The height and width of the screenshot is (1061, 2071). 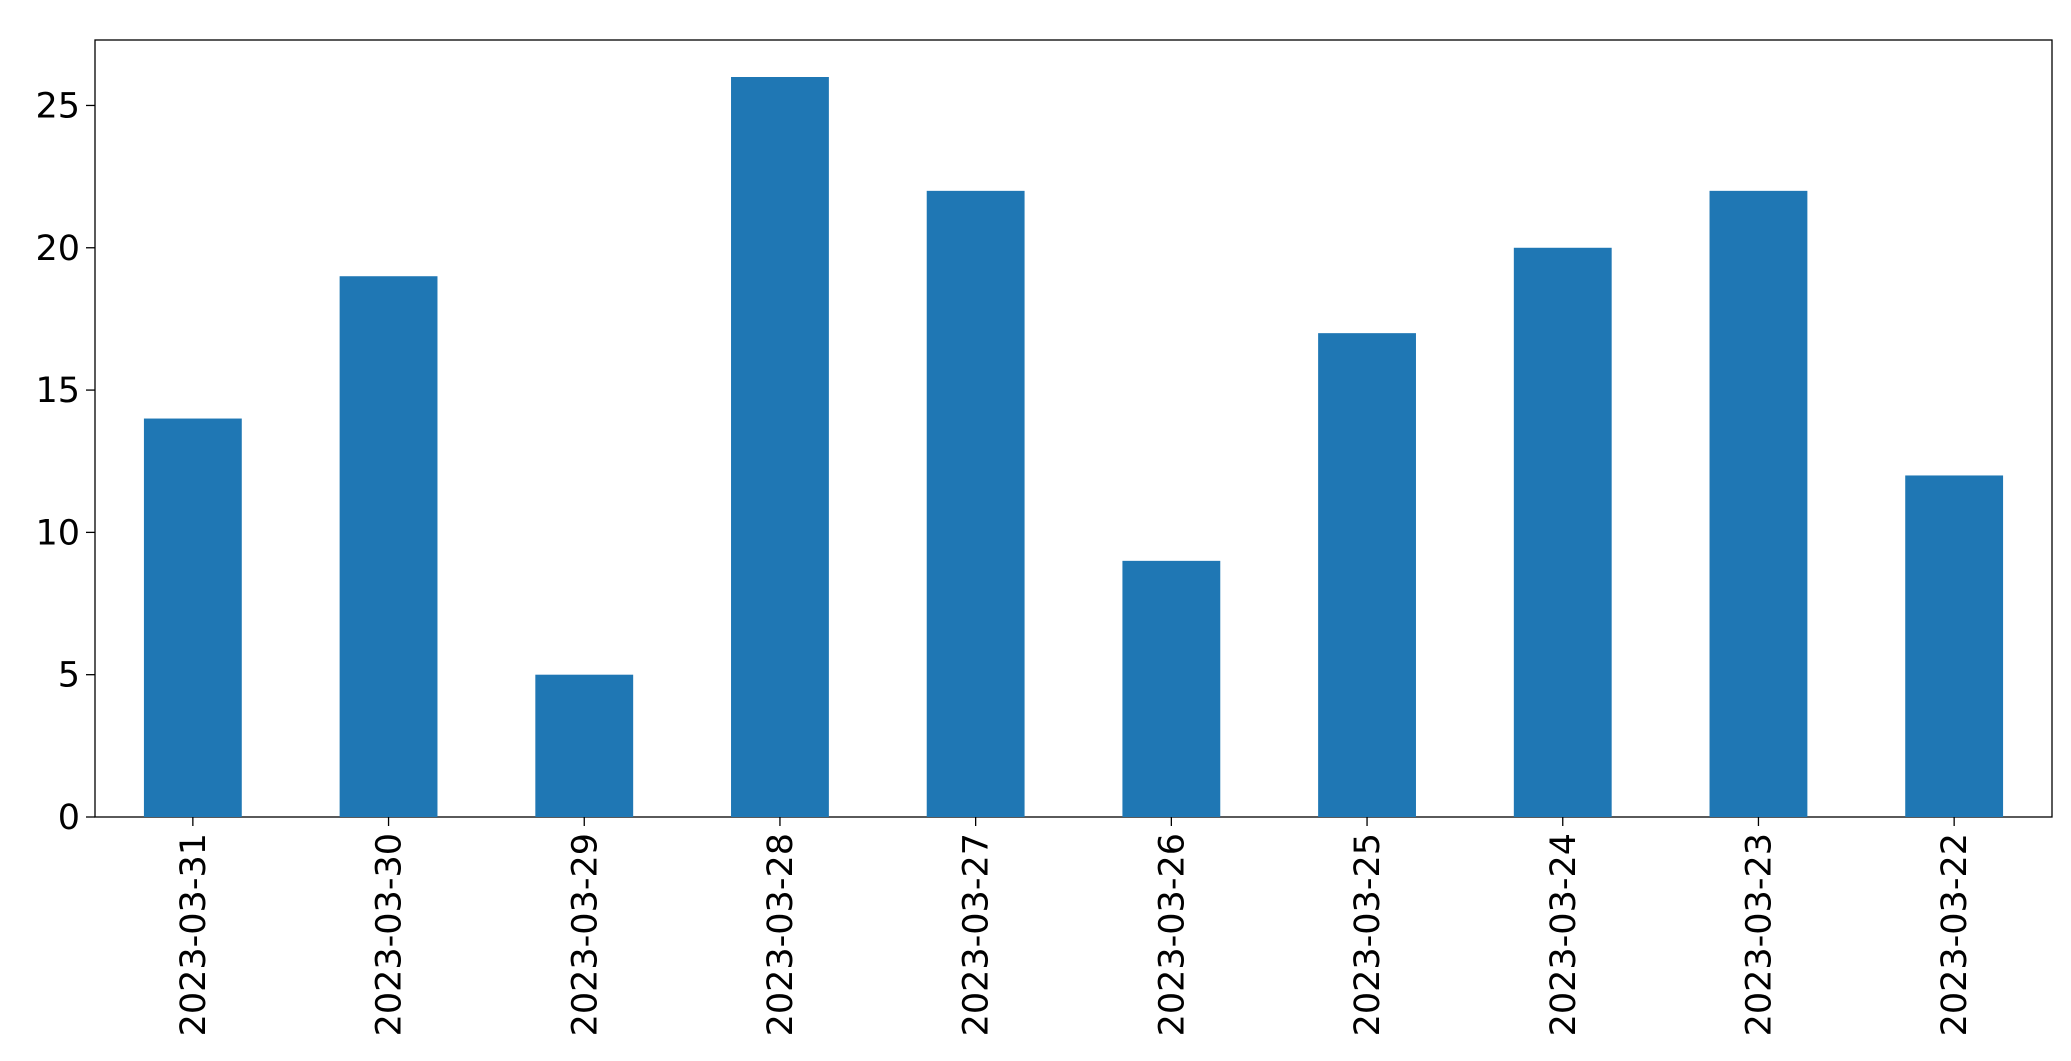 I want to click on x-tick-label: 2023-03-26, so click(x=1172, y=934).